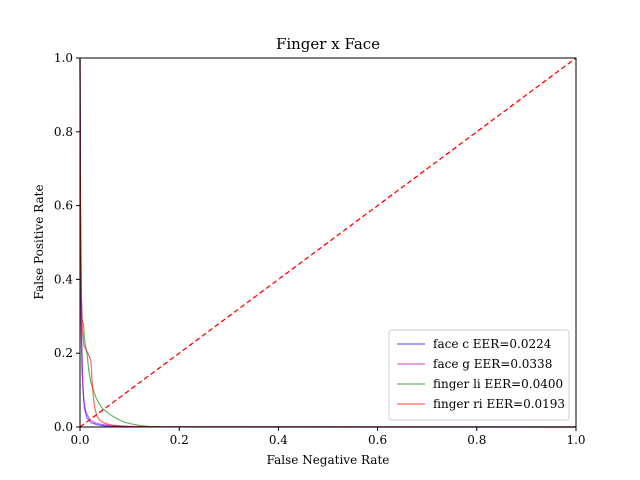 This screenshot has height=480, width=640. What do you see at coordinates (476, 440) in the screenshot?
I see `x-tick-label: 0.8` at bounding box center [476, 440].